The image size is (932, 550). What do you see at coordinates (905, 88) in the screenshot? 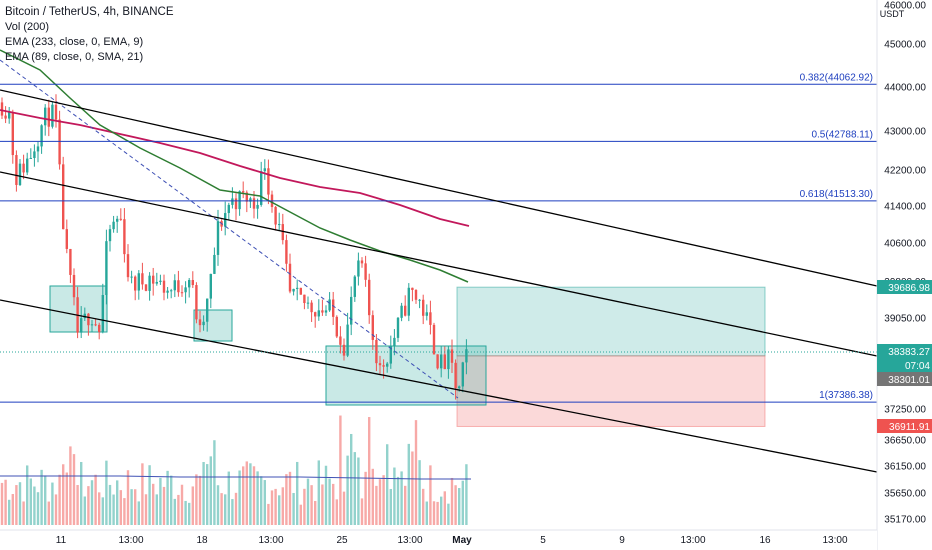
I see `price-tick-label: 44000.00` at bounding box center [905, 88].